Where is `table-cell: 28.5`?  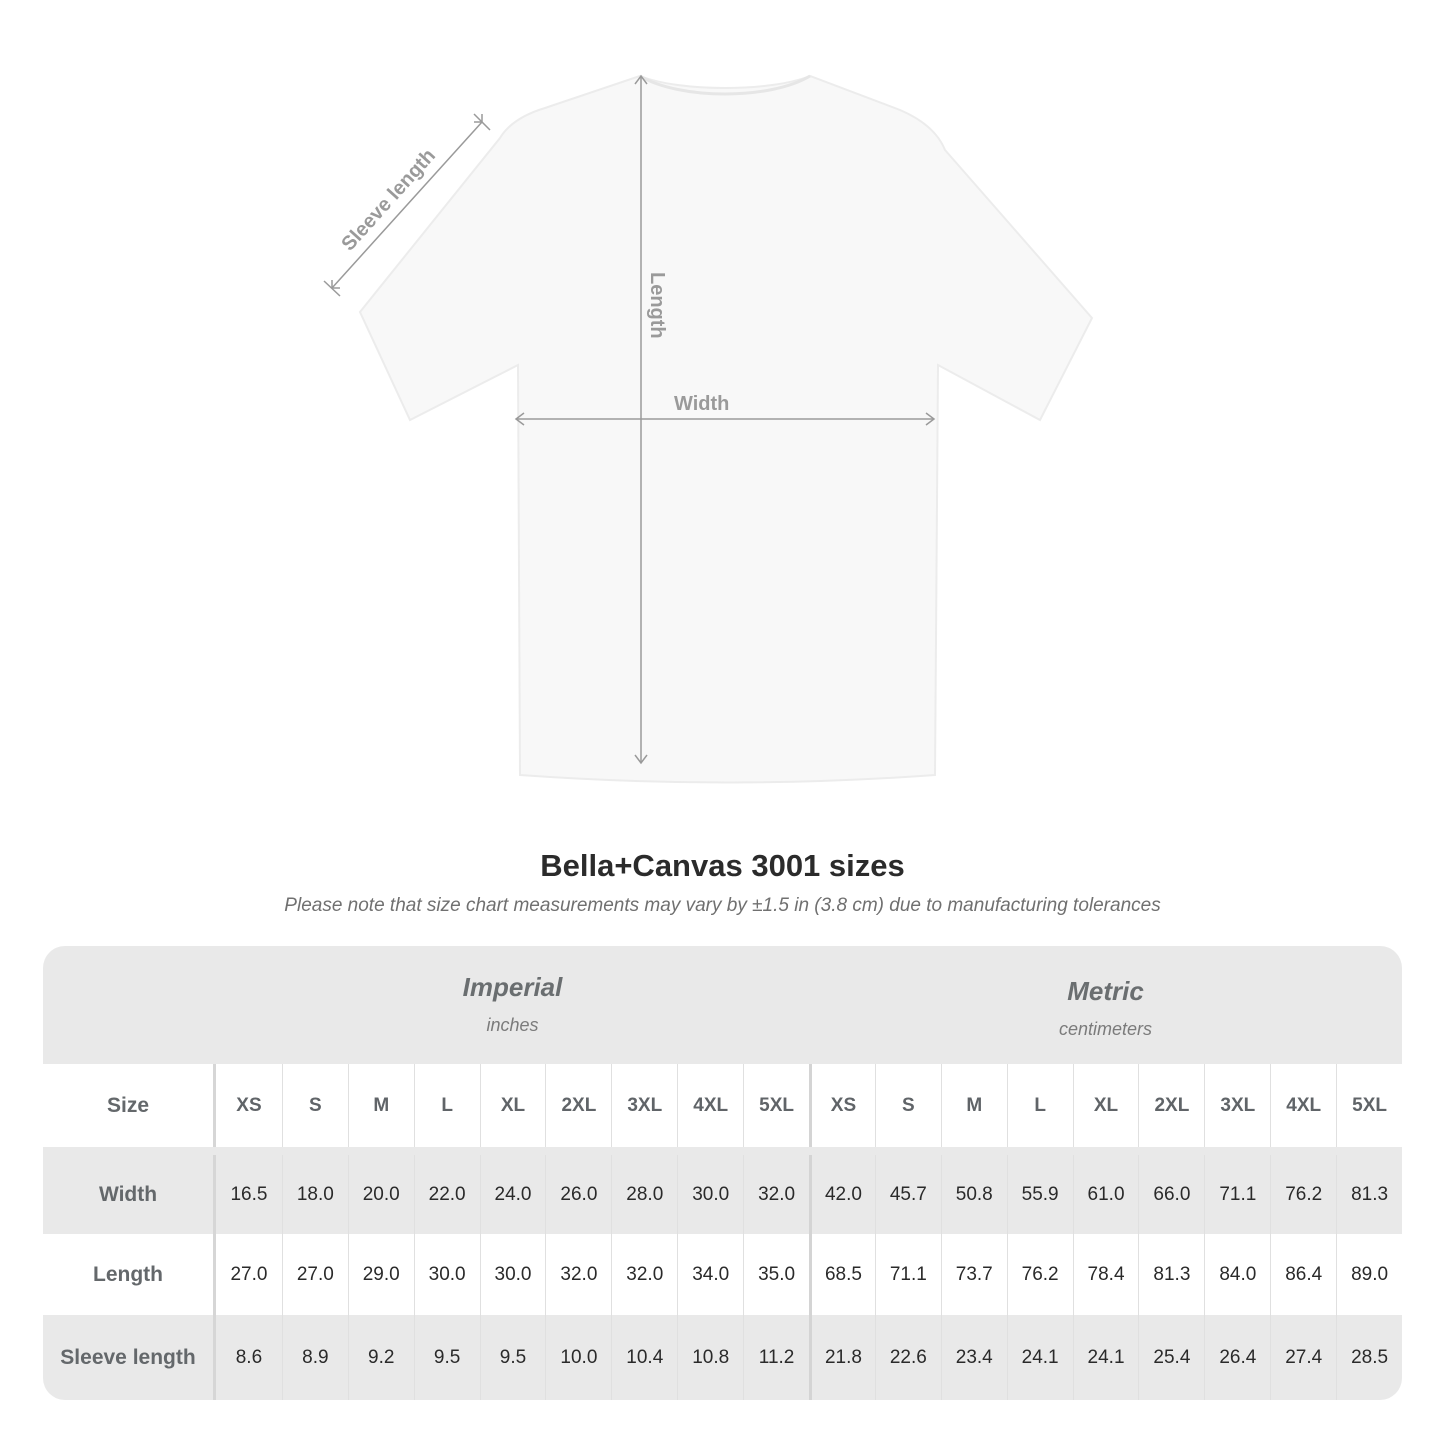
table-cell: 28.5 is located at coordinates (1369, 1357).